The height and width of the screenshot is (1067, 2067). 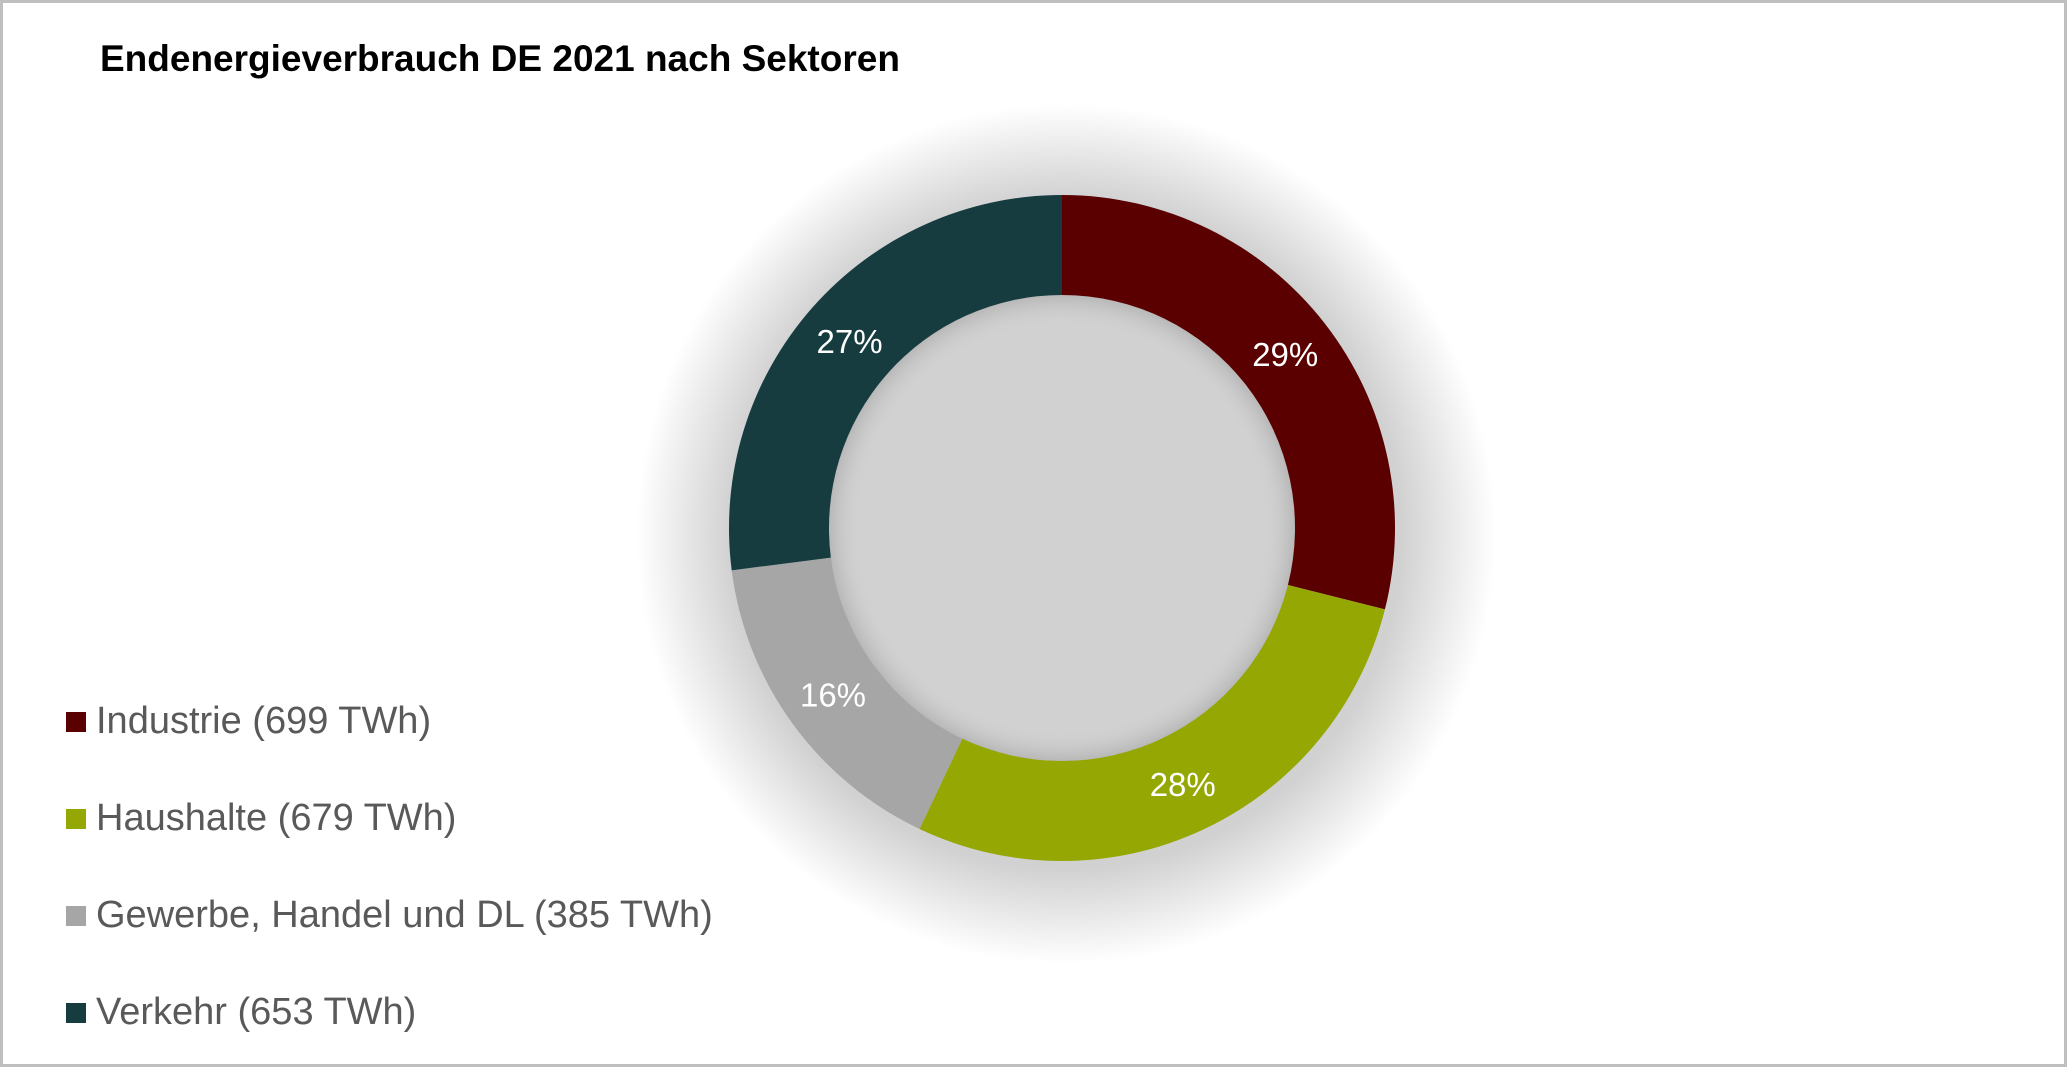 I want to click on legend-item-verkehr: Verkehr (653 TWh), so click(x=241, y=1012).